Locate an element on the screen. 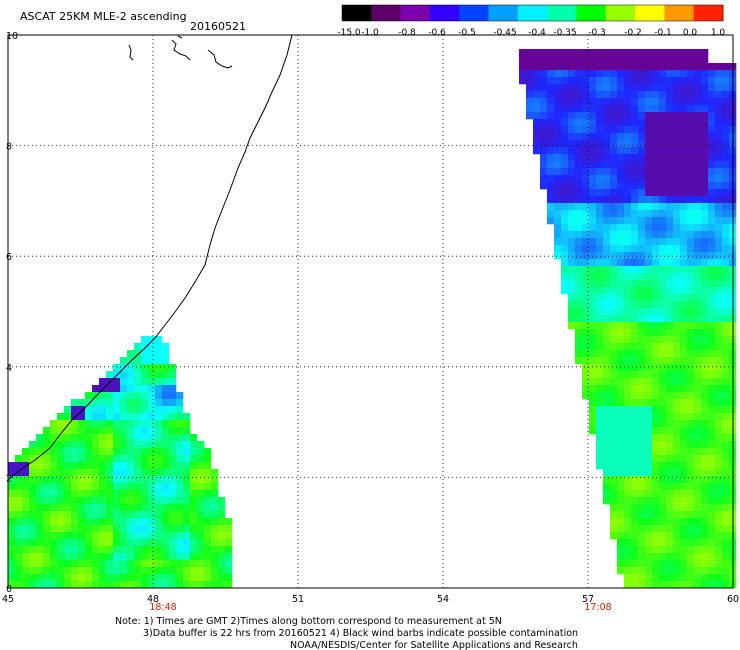 Image resolution: width=740 pixels, height=650 pixels. colorbar-label: -1.0 is located at coordinates (370, 33).